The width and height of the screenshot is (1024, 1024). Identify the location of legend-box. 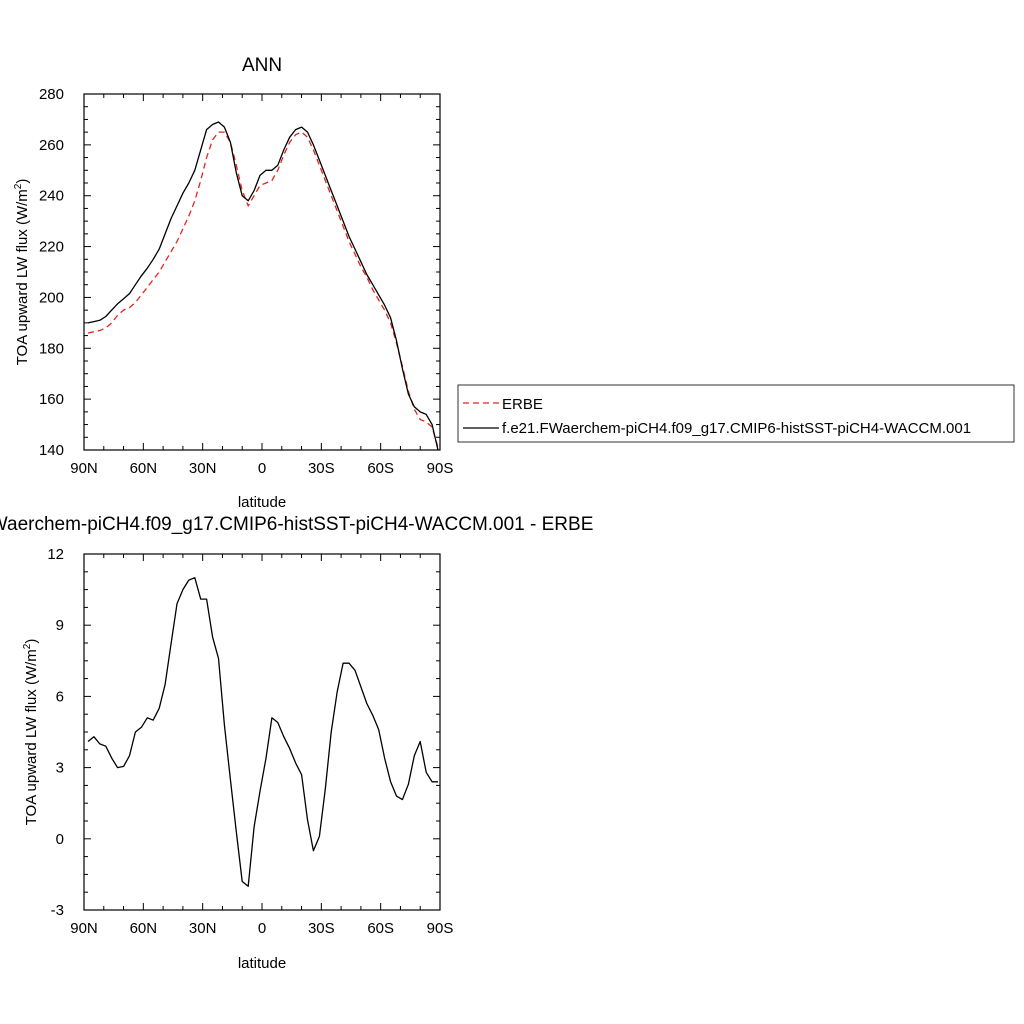
(736, 413).